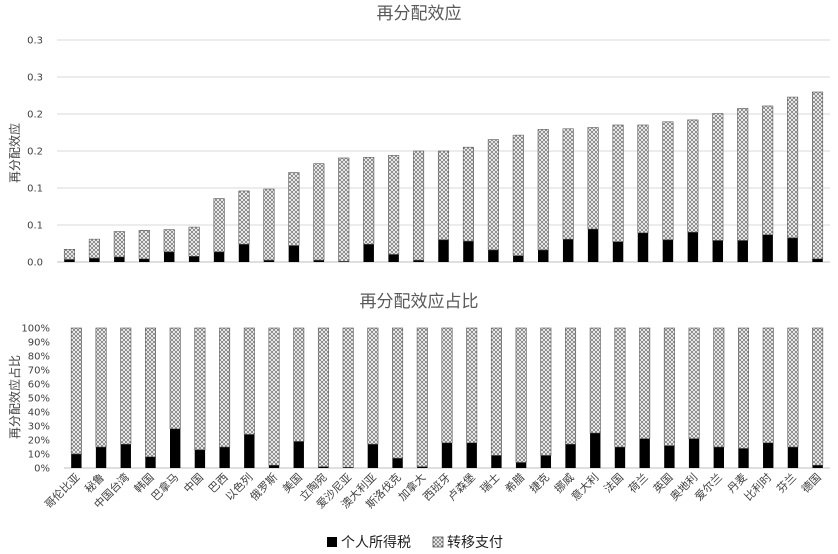 The width and height of the screenshot is (838, 554). What do you see at coordinates (14, 397) in the screenshot?
I see `chart2-y-axis-label: 再分配效应占比` at bounding box center [14, 397].